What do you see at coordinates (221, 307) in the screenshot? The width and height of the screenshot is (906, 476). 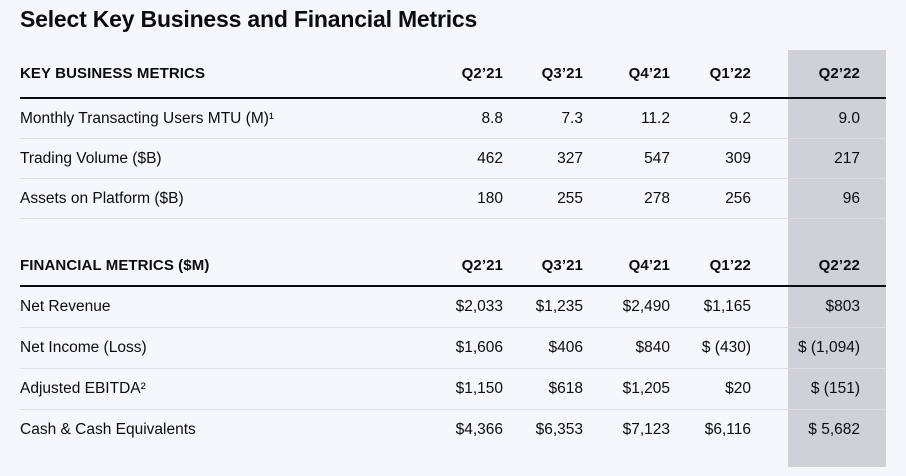 I see `metric-label: Net Revenue` at bounding box center [221, 307].